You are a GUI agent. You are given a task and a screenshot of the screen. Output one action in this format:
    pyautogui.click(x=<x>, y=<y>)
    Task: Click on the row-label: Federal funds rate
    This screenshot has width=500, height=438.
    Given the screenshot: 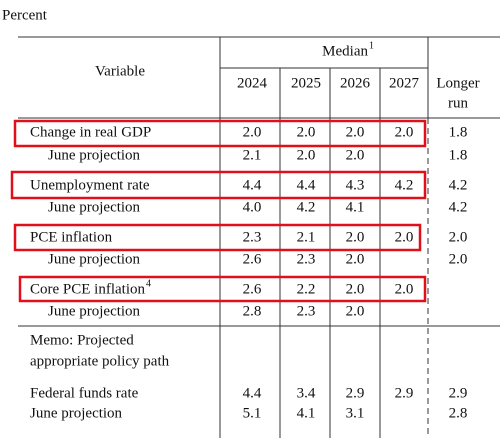 What is the action you would take?
    pyautogui.click(x=84, y=393)
    